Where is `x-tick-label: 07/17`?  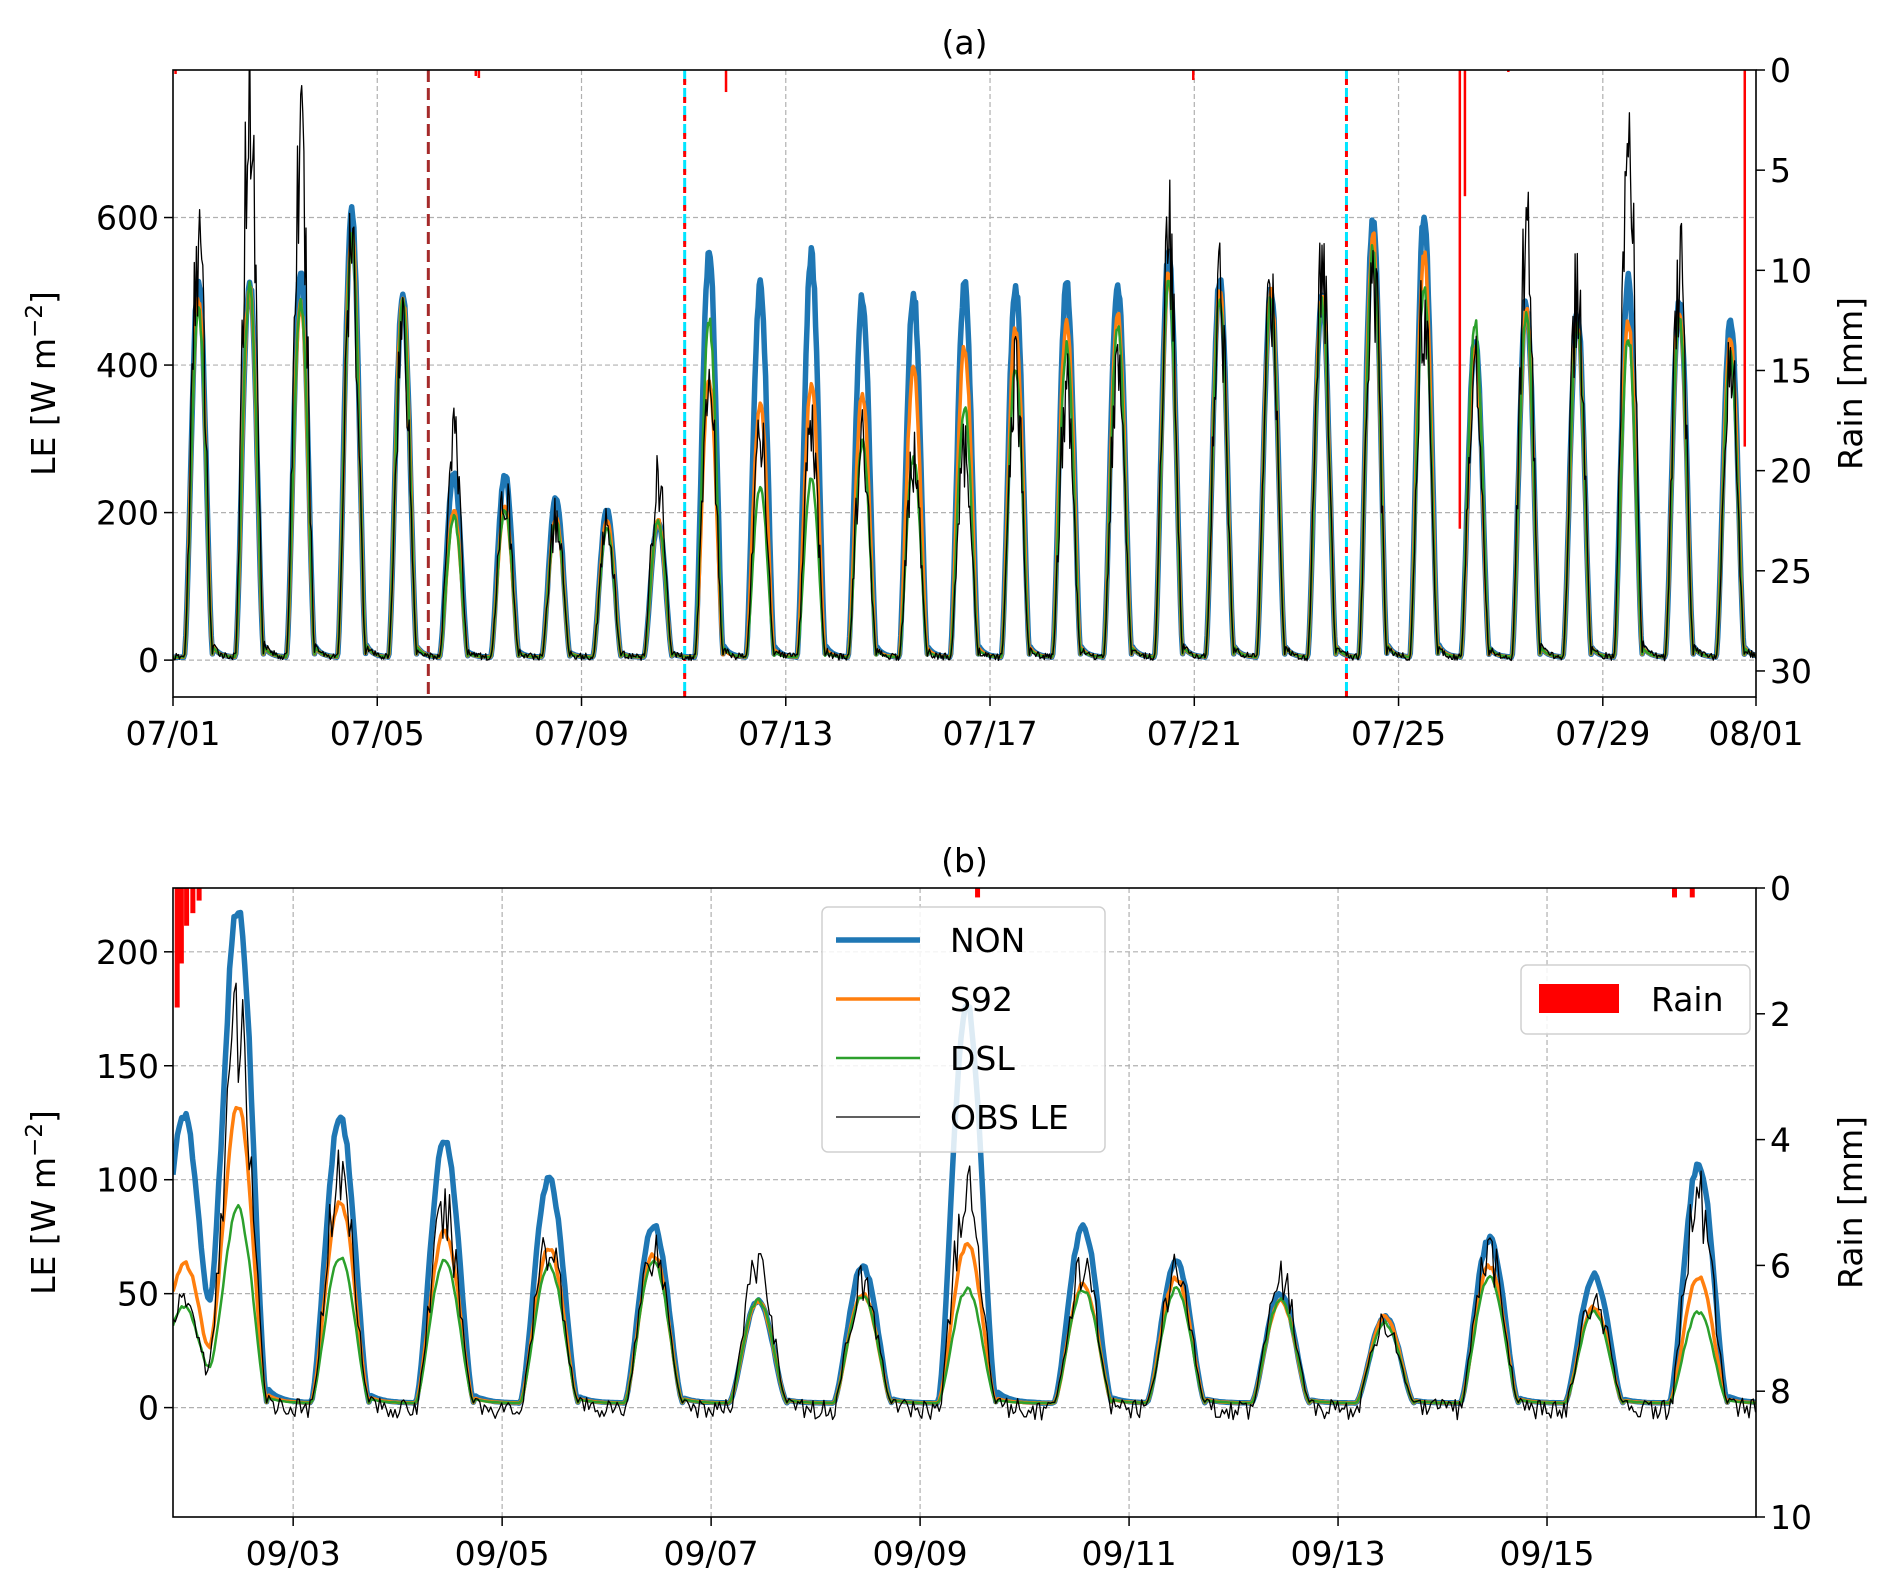
x-tick-label: 07/17 is located at coordinates (989, 733).